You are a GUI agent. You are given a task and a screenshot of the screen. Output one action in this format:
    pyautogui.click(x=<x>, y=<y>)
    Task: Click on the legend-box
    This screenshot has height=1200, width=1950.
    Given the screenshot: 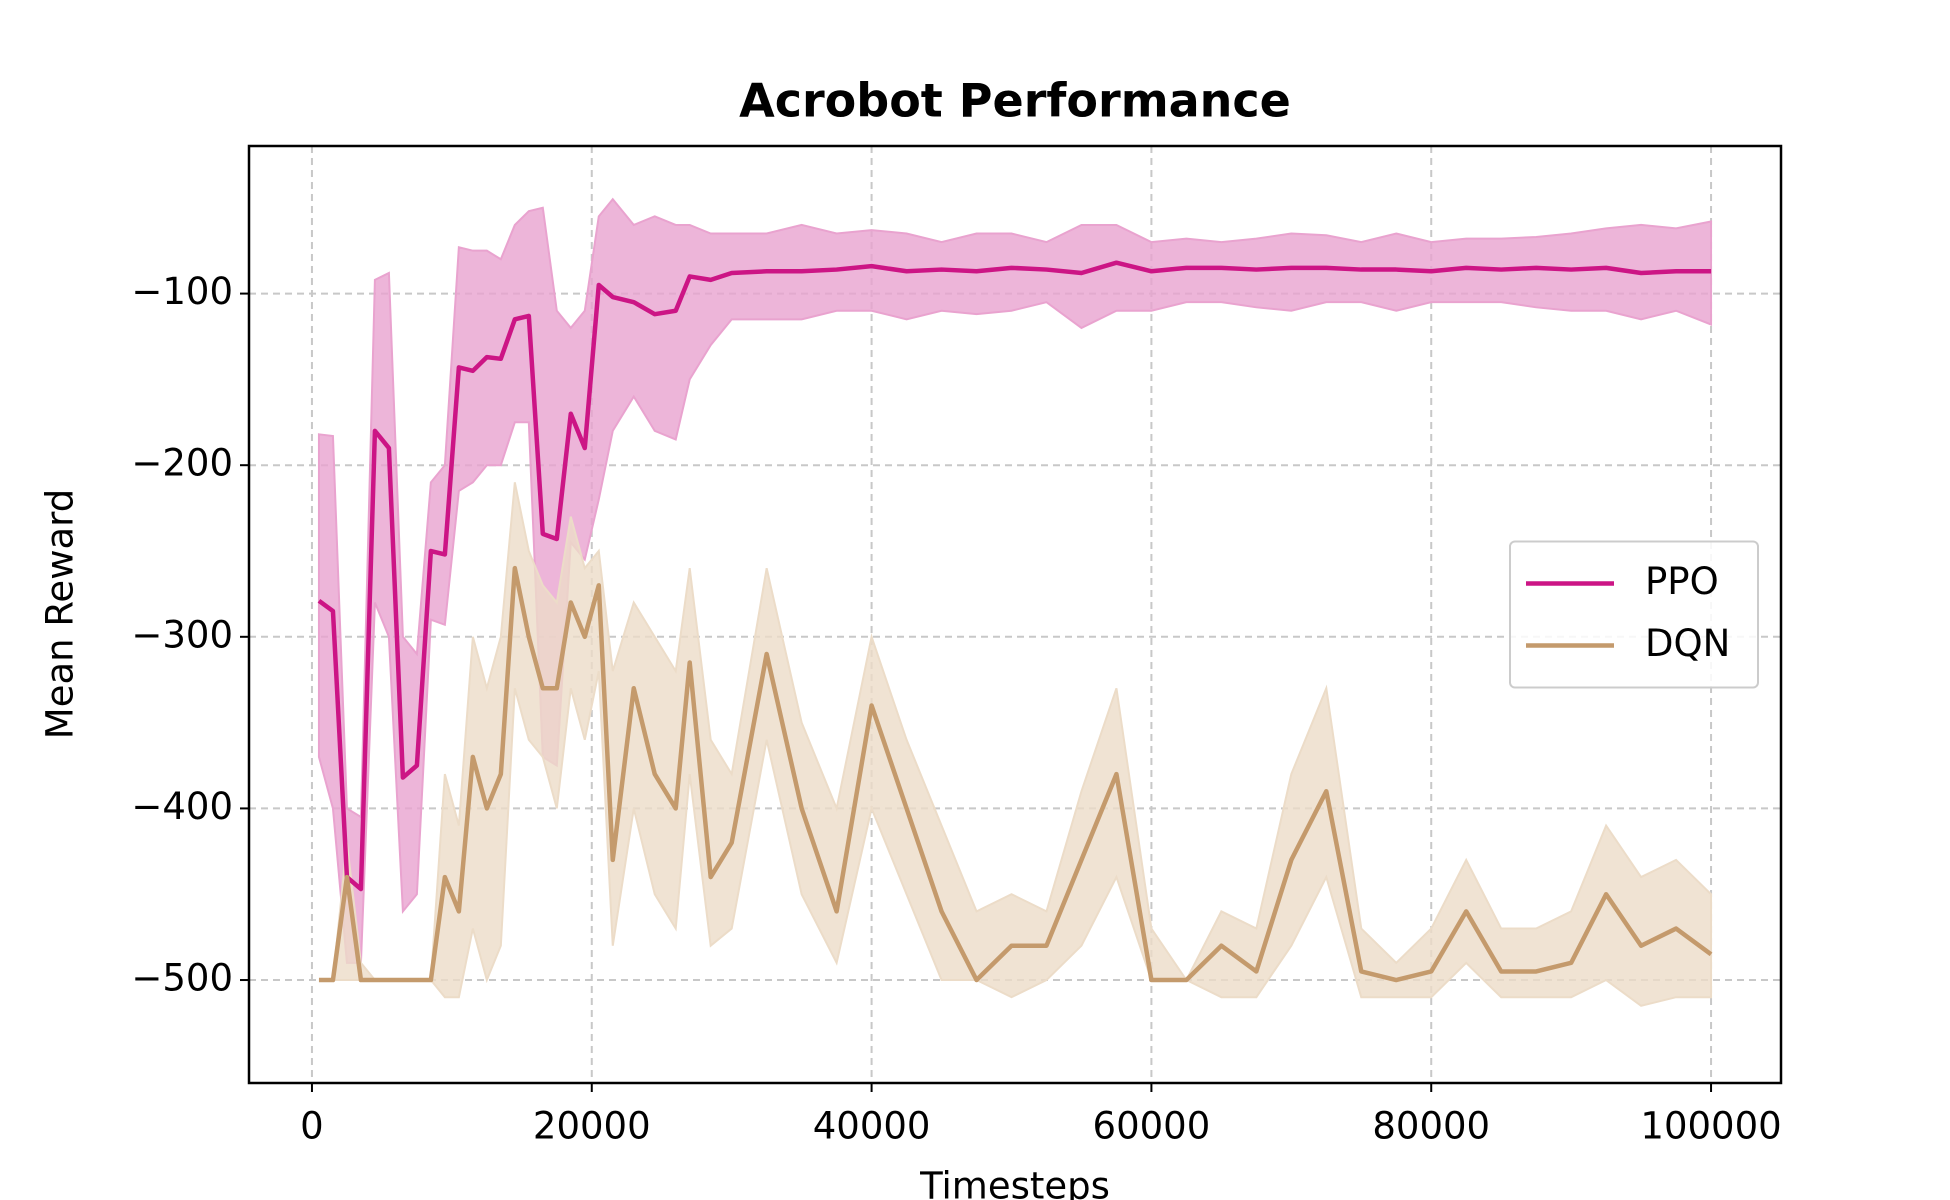 What is the action you would take?
    pyautogui.click(x=1634, y=614)
    